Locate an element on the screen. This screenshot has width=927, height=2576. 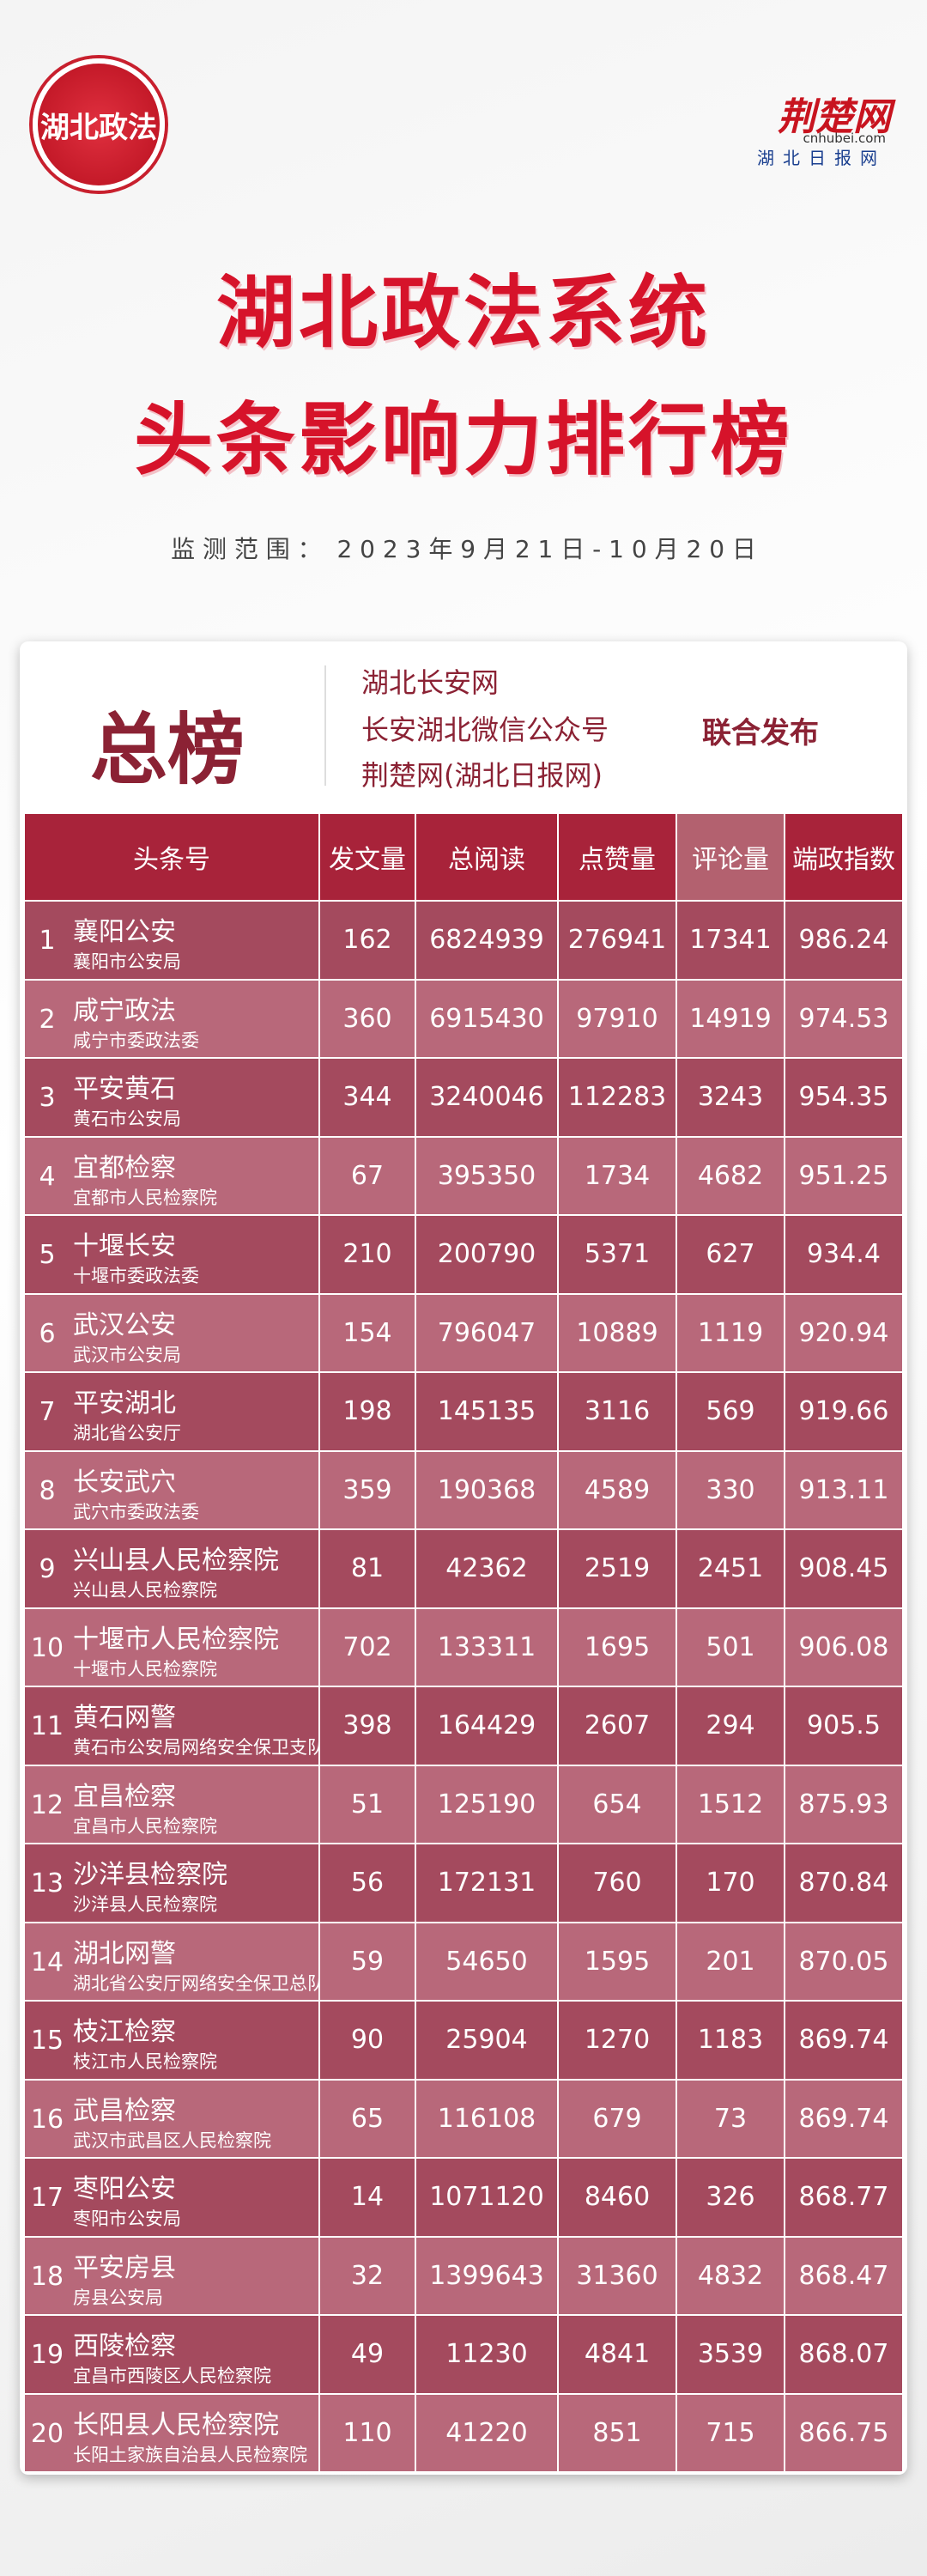
value-cell: 164429 is located at coordinates (487, 1726).